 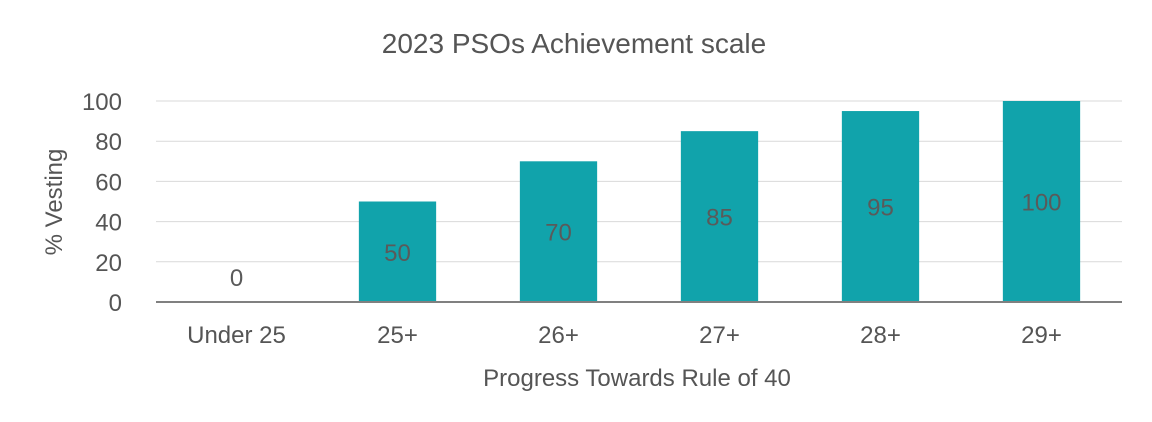 What do you see at coordinates (108, 223) in the screenshot?
I see `y-tick-label: 40` at bounding box center [108, 223].